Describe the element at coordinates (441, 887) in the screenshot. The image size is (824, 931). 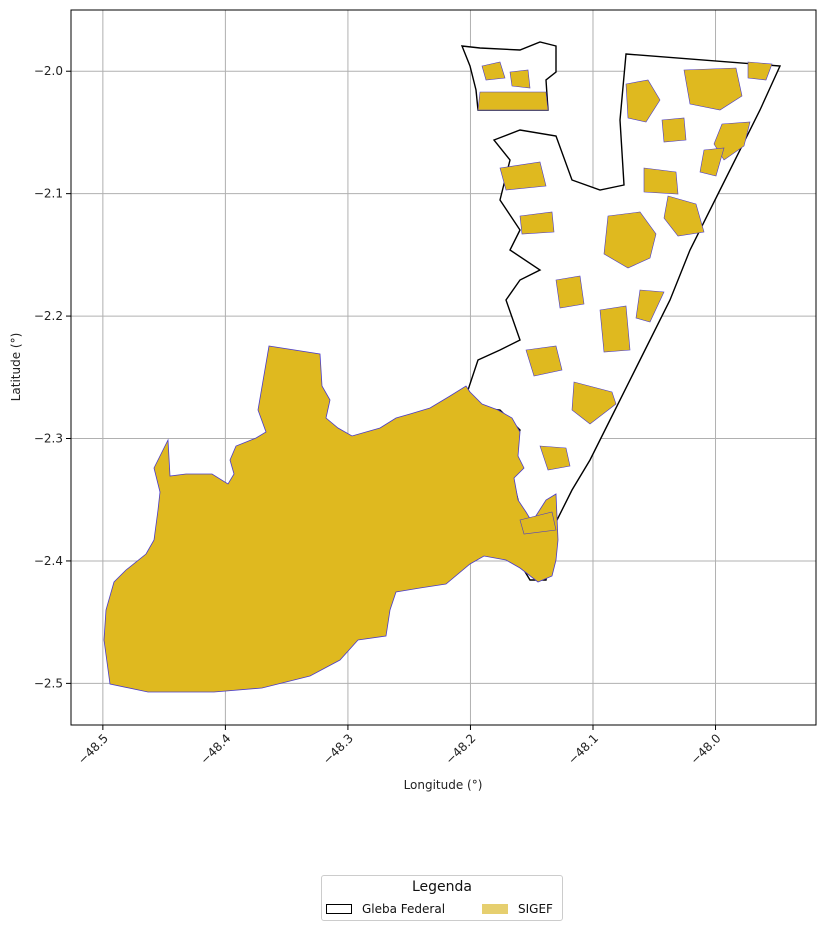
I see `legend-title: Legenda` at that location.